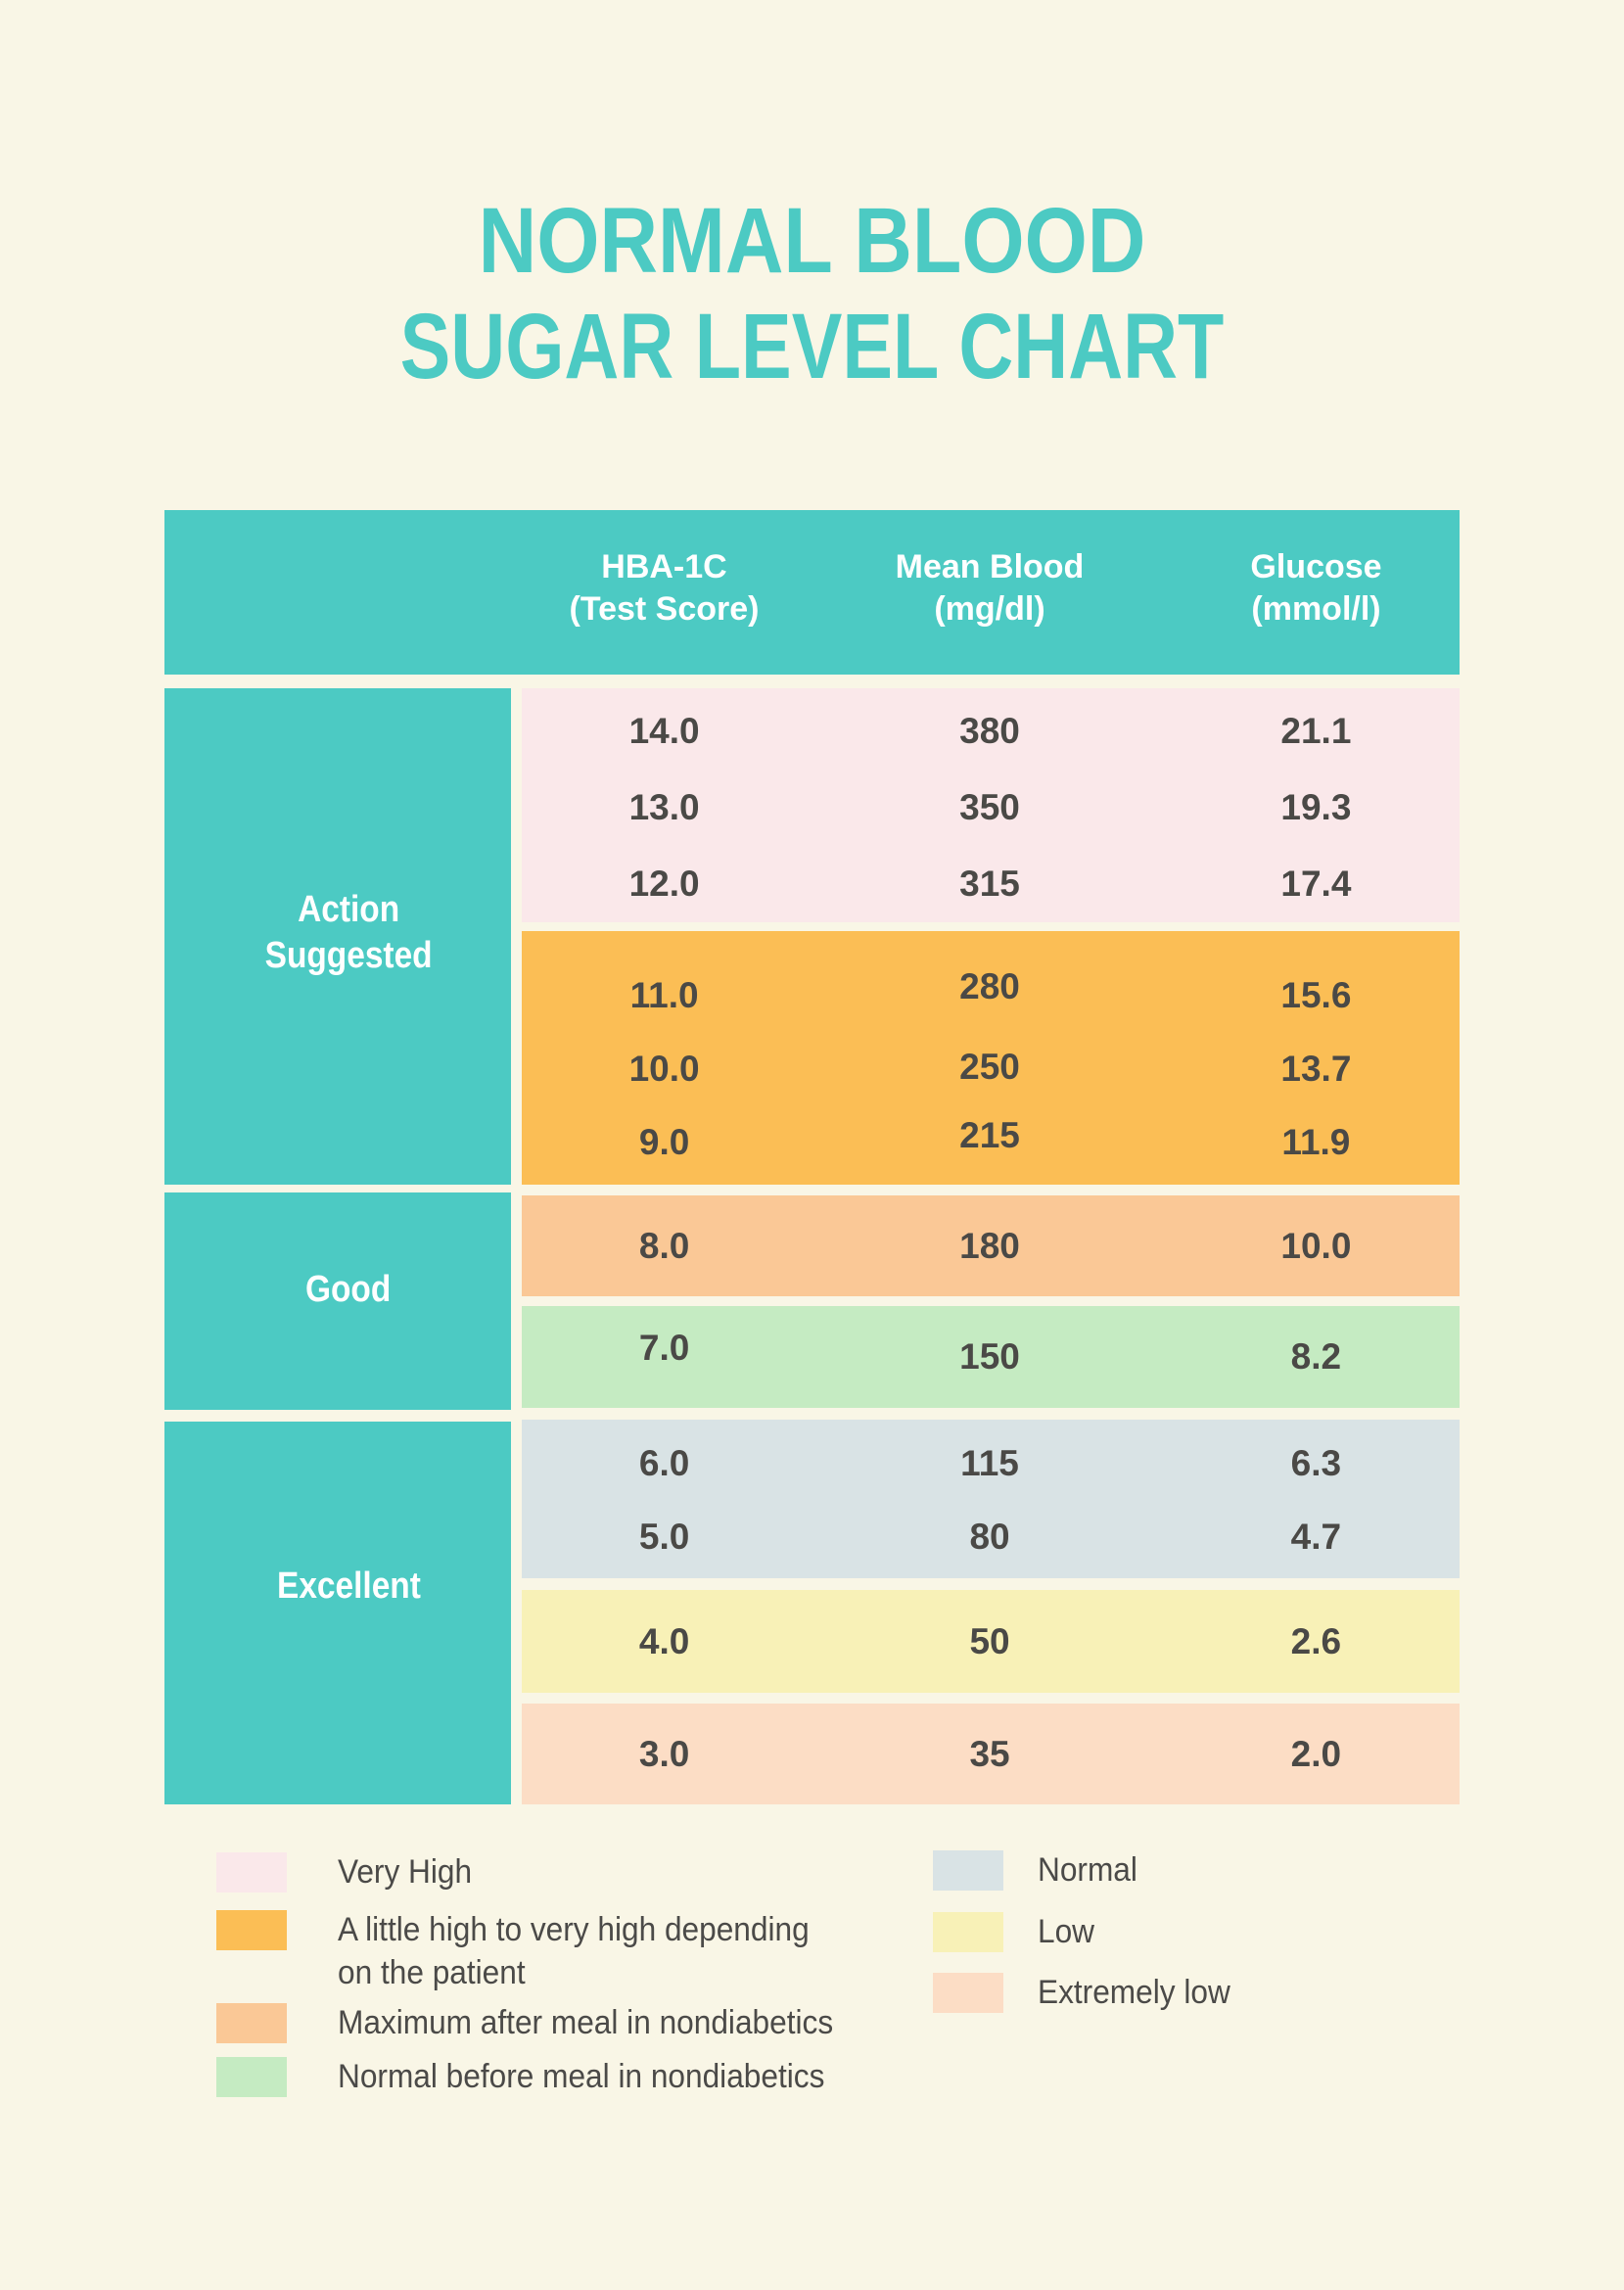 This screenshot has width=1624, height=2290. I want to click on column-header-mean-blood-line2: (mg/dl), so click(990, 609).